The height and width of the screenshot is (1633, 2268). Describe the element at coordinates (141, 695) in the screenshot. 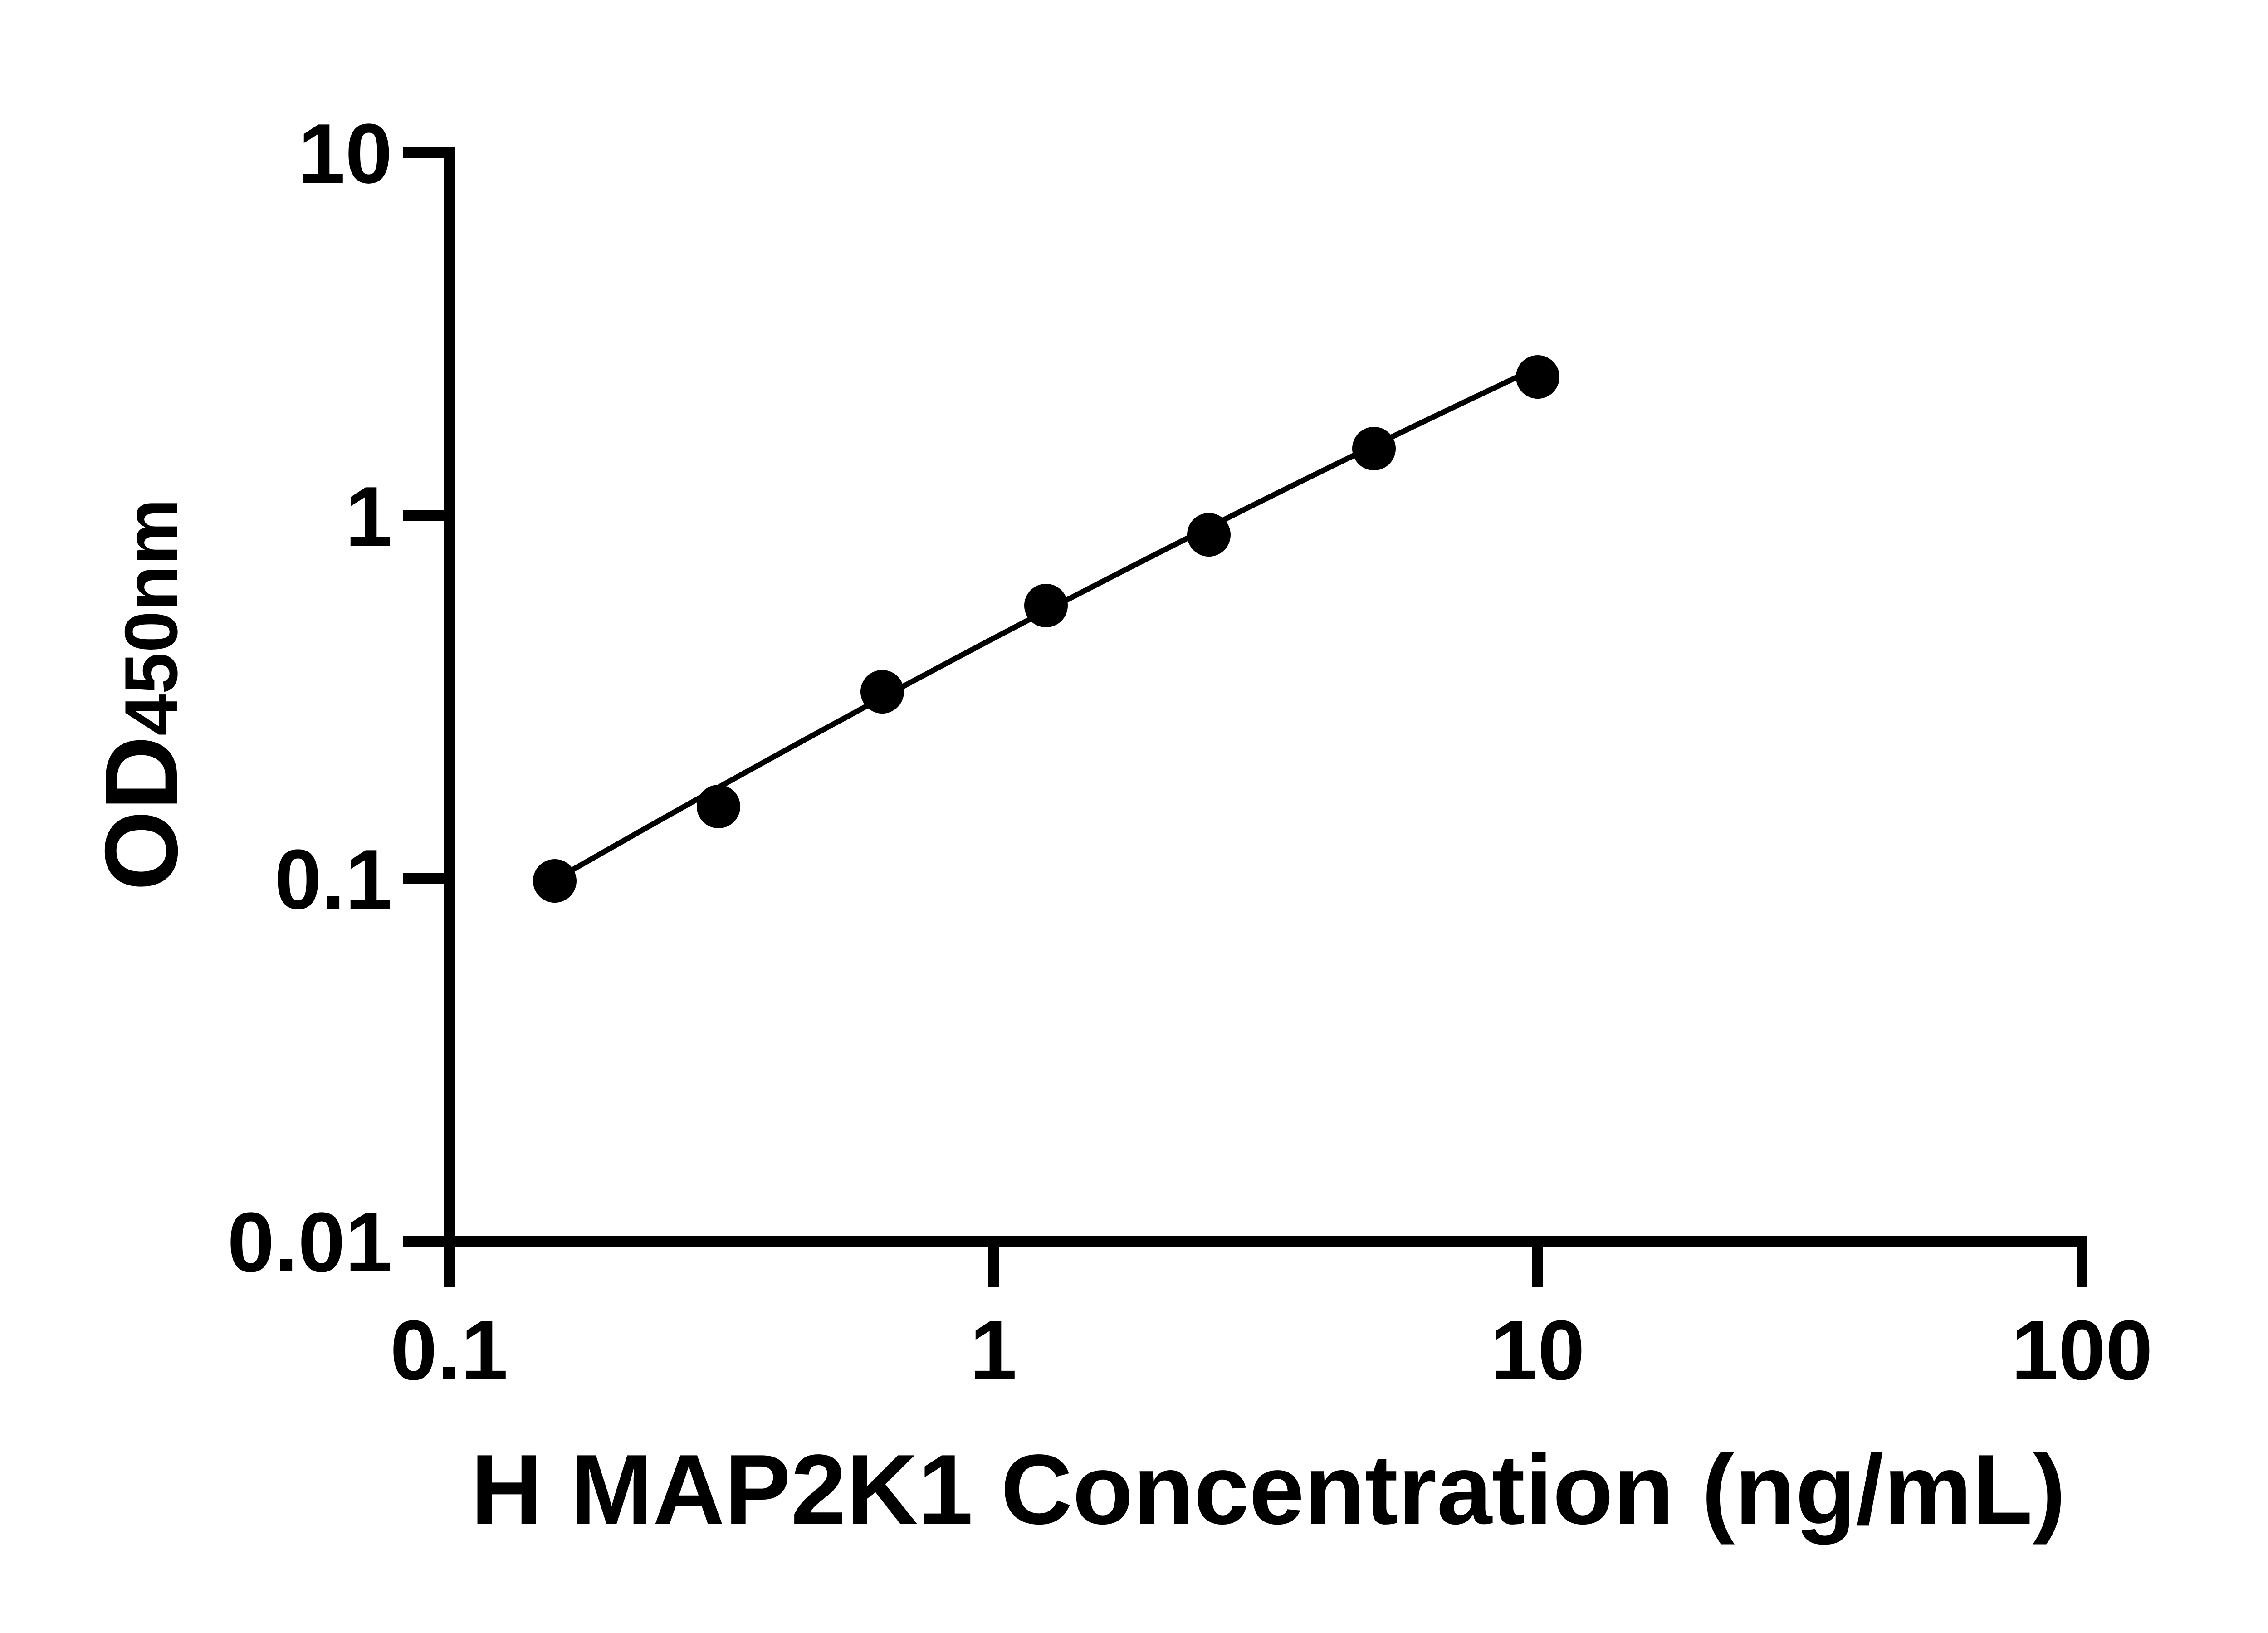

I see `svg-text: OD450nm` at that location.